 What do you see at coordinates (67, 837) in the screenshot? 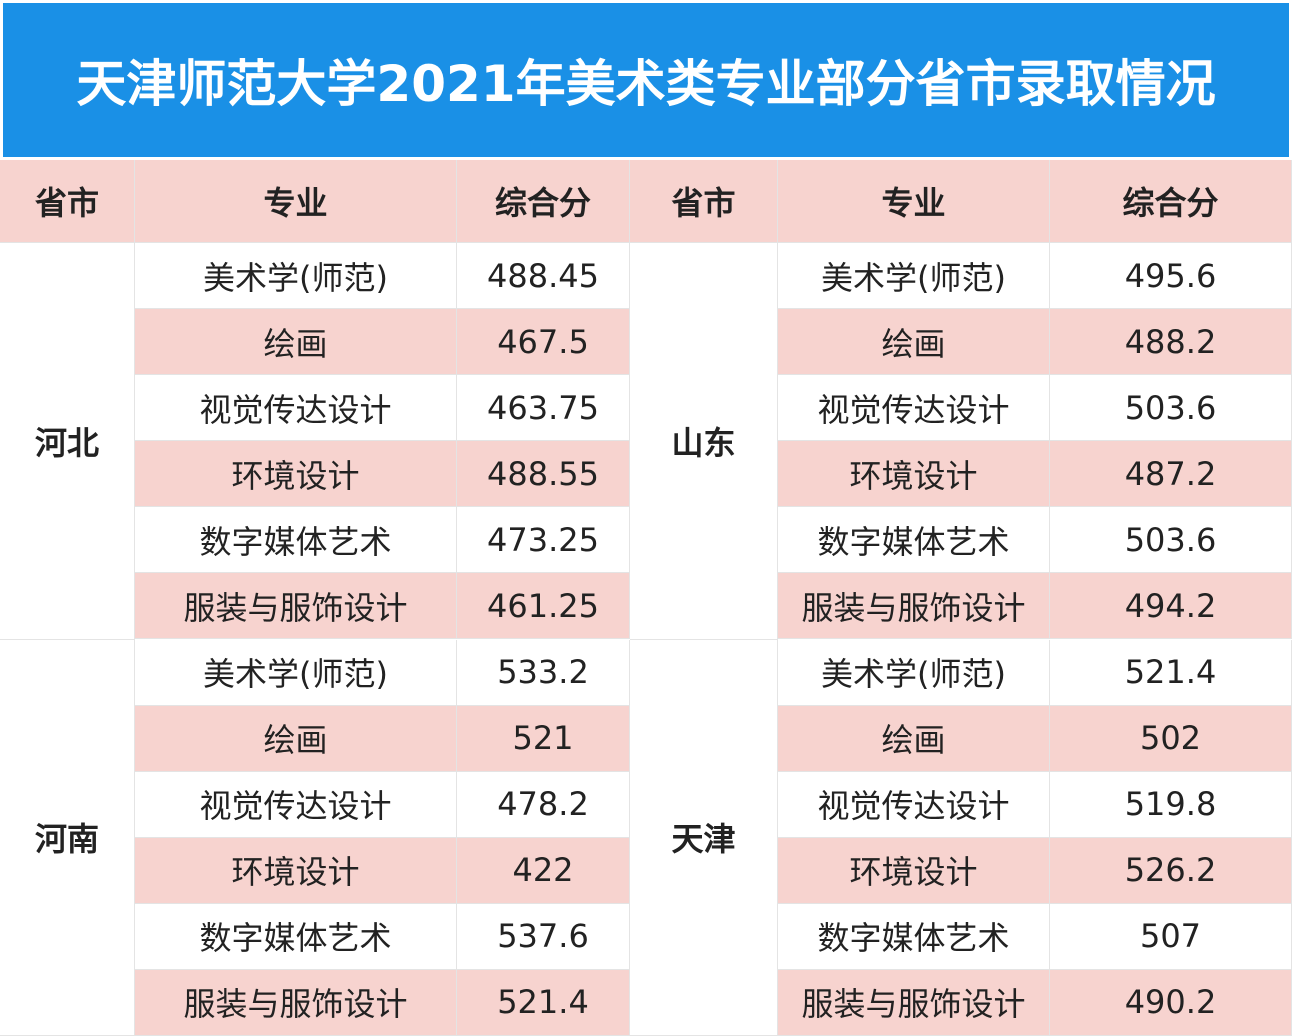
I see `province-cell: 河南` at bounding box center [67, 837].